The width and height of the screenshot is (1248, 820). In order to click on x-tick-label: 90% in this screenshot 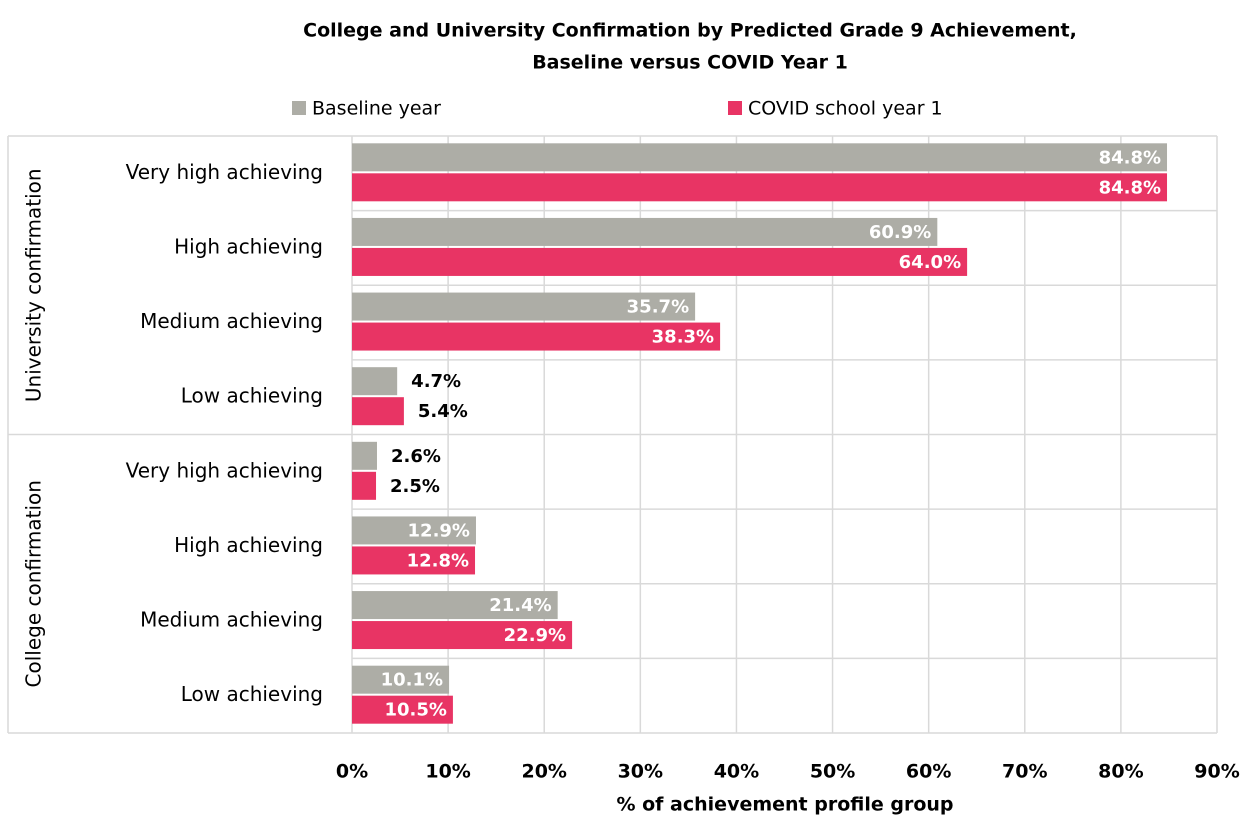, I will do `click(1216, 772)`.